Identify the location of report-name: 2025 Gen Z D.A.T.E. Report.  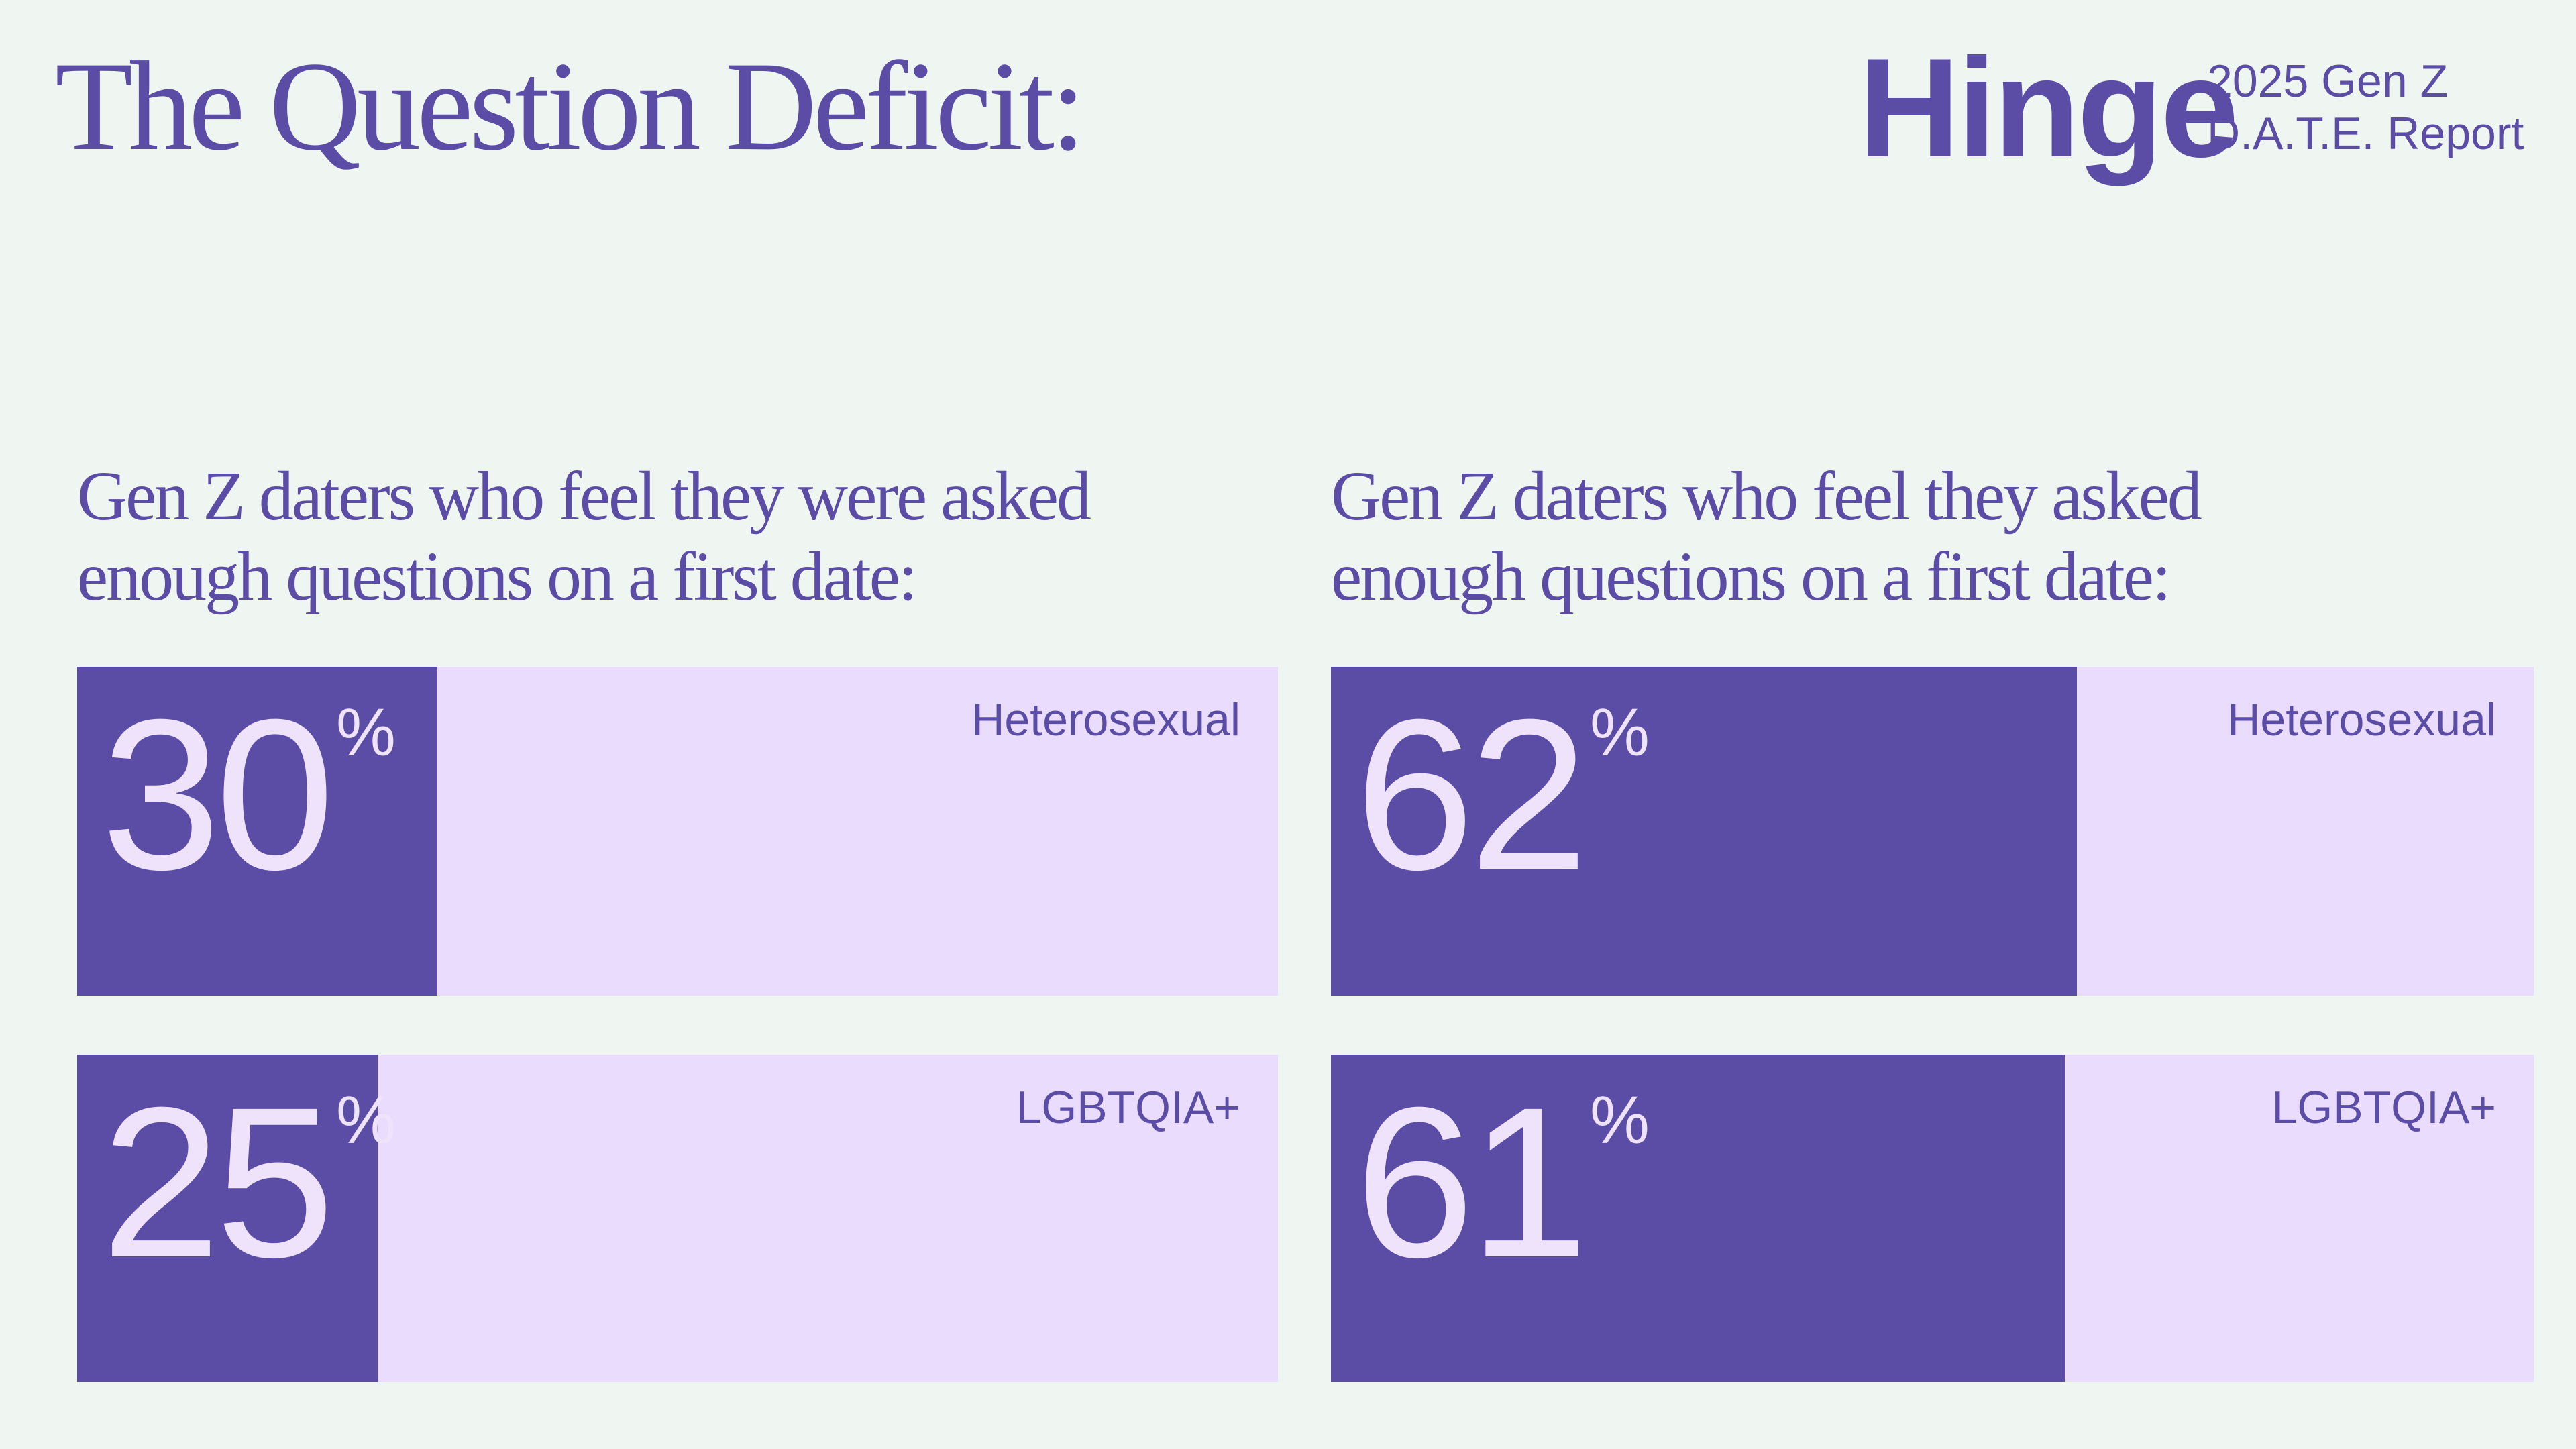
(2365, 107).